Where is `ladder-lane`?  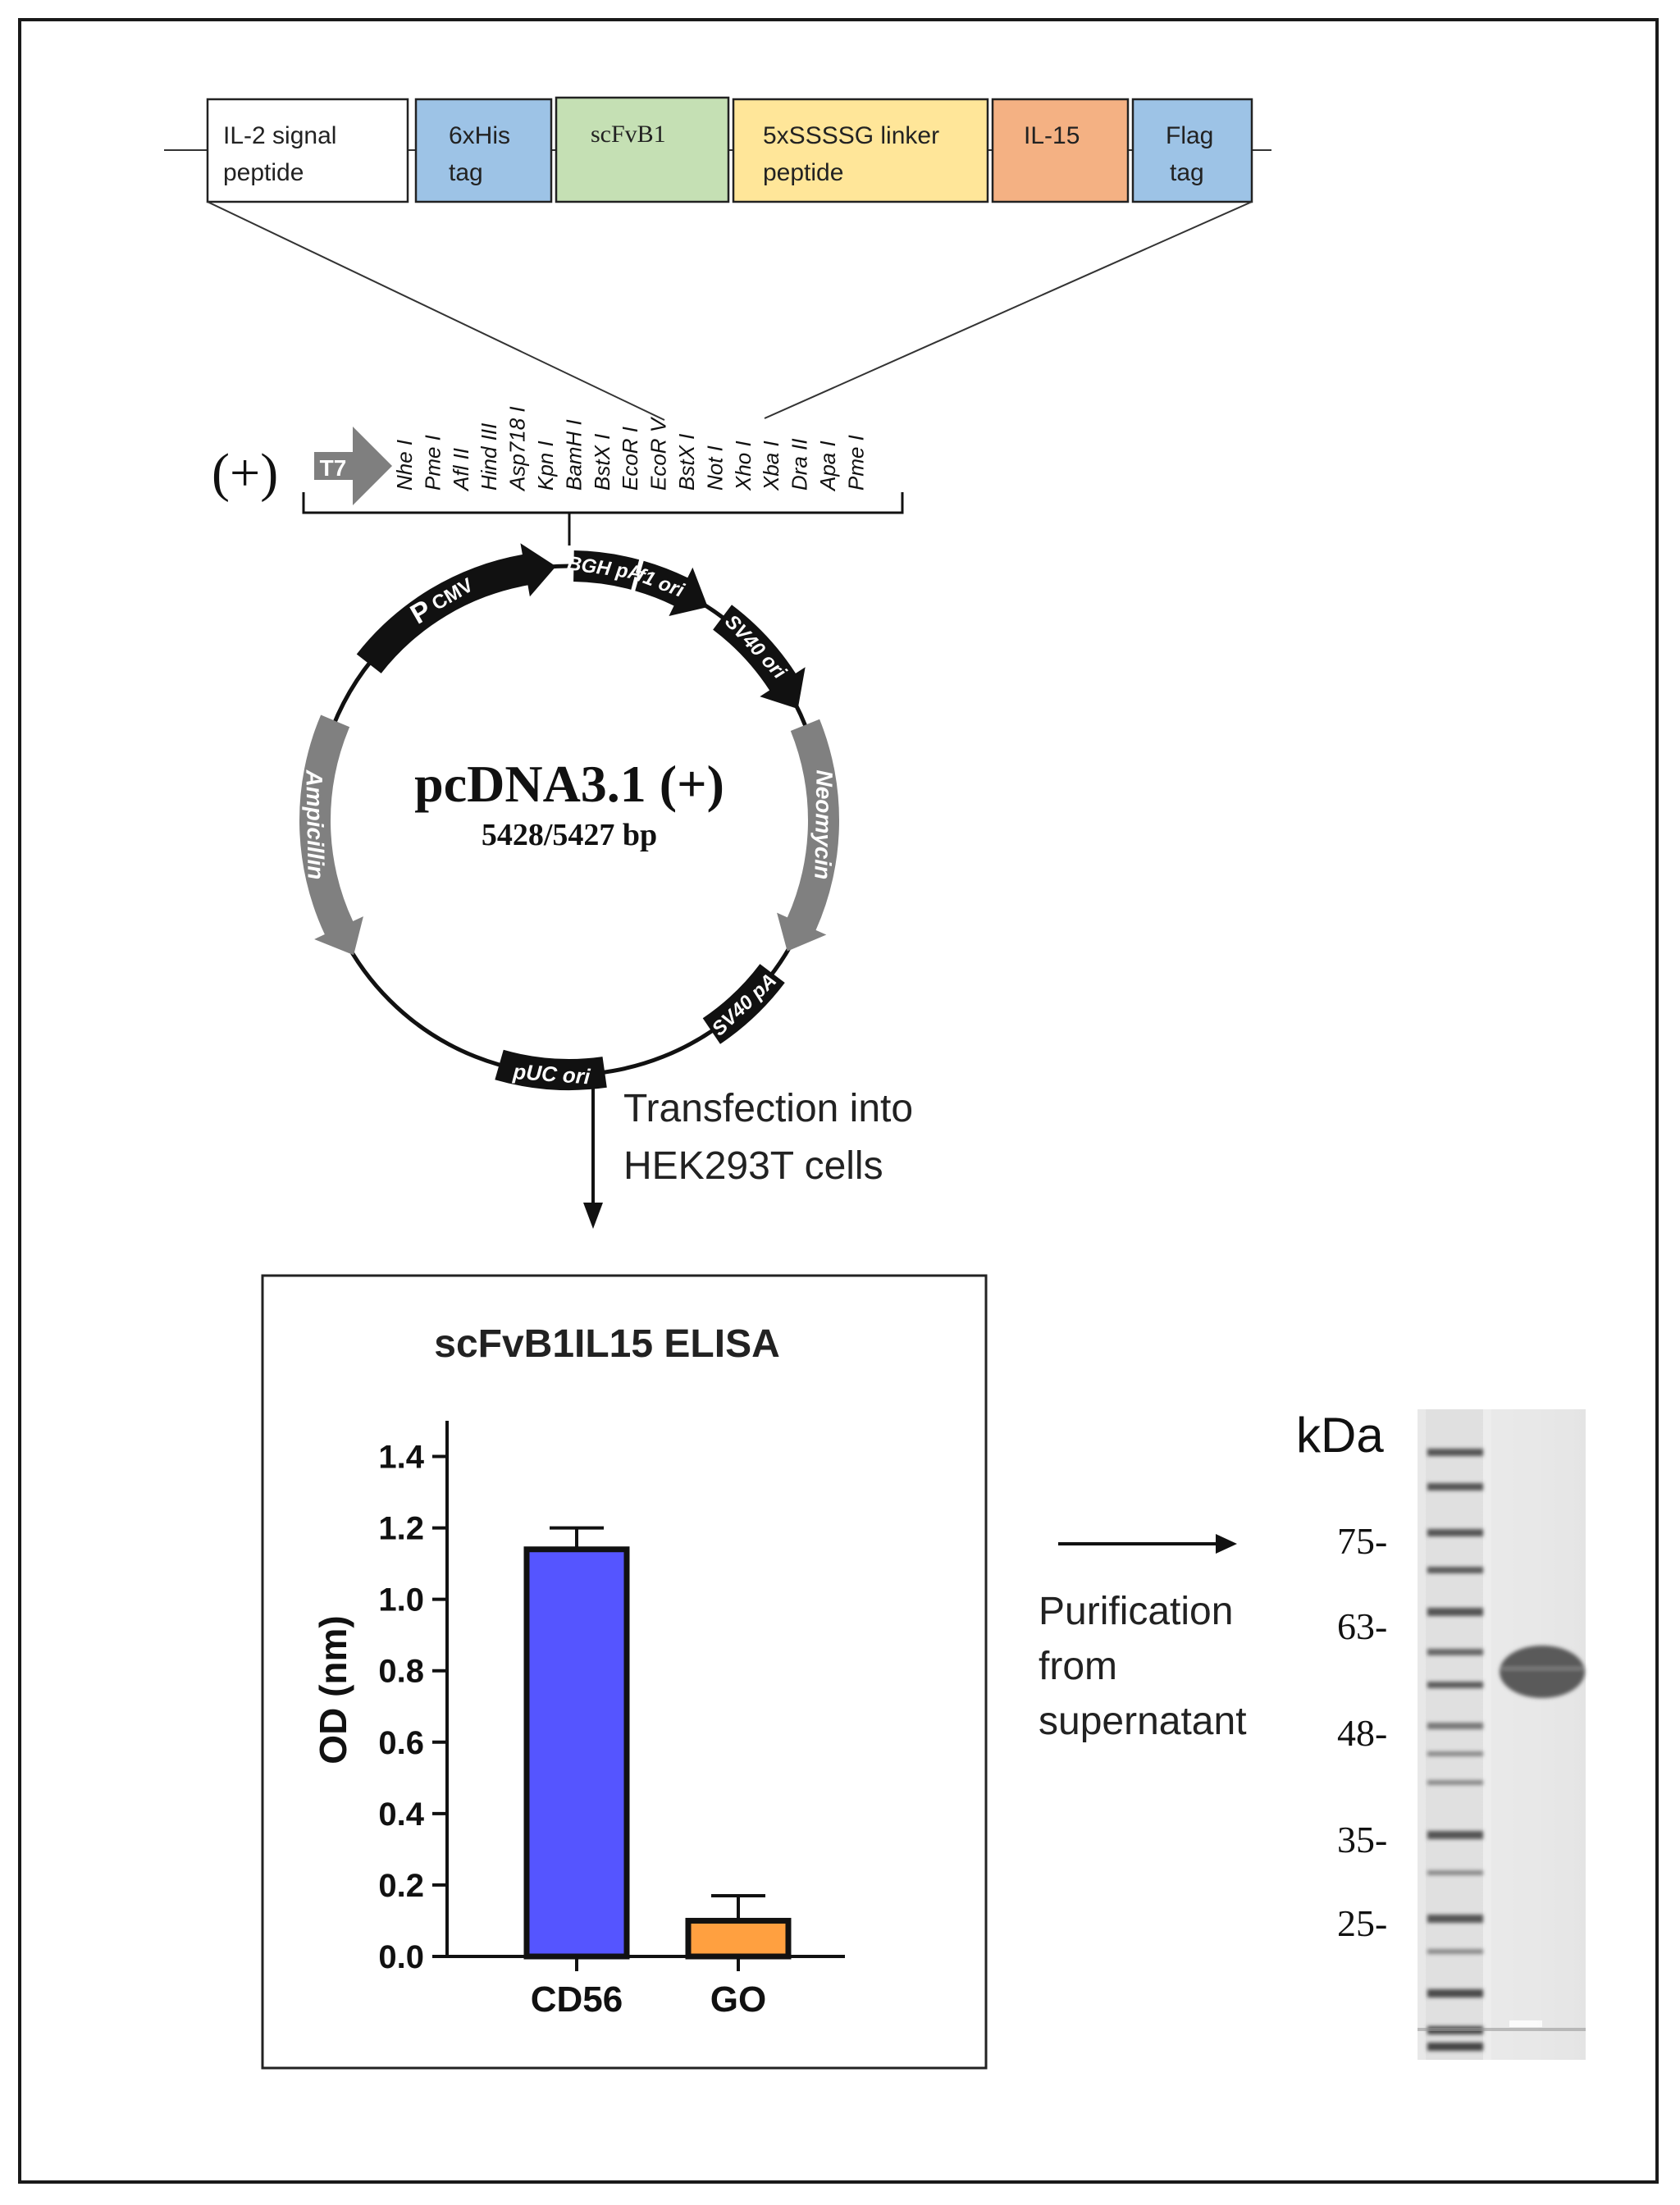
ladder-lane is located at coordinates (1454, 1734).